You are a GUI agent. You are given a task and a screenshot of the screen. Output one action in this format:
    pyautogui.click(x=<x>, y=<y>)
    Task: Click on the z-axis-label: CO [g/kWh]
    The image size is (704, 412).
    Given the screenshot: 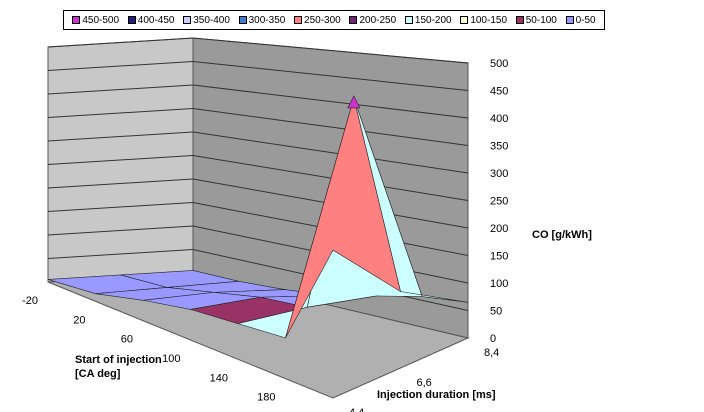 What is the action you would take?
    pyautogui.click(x=562, y=235)
    